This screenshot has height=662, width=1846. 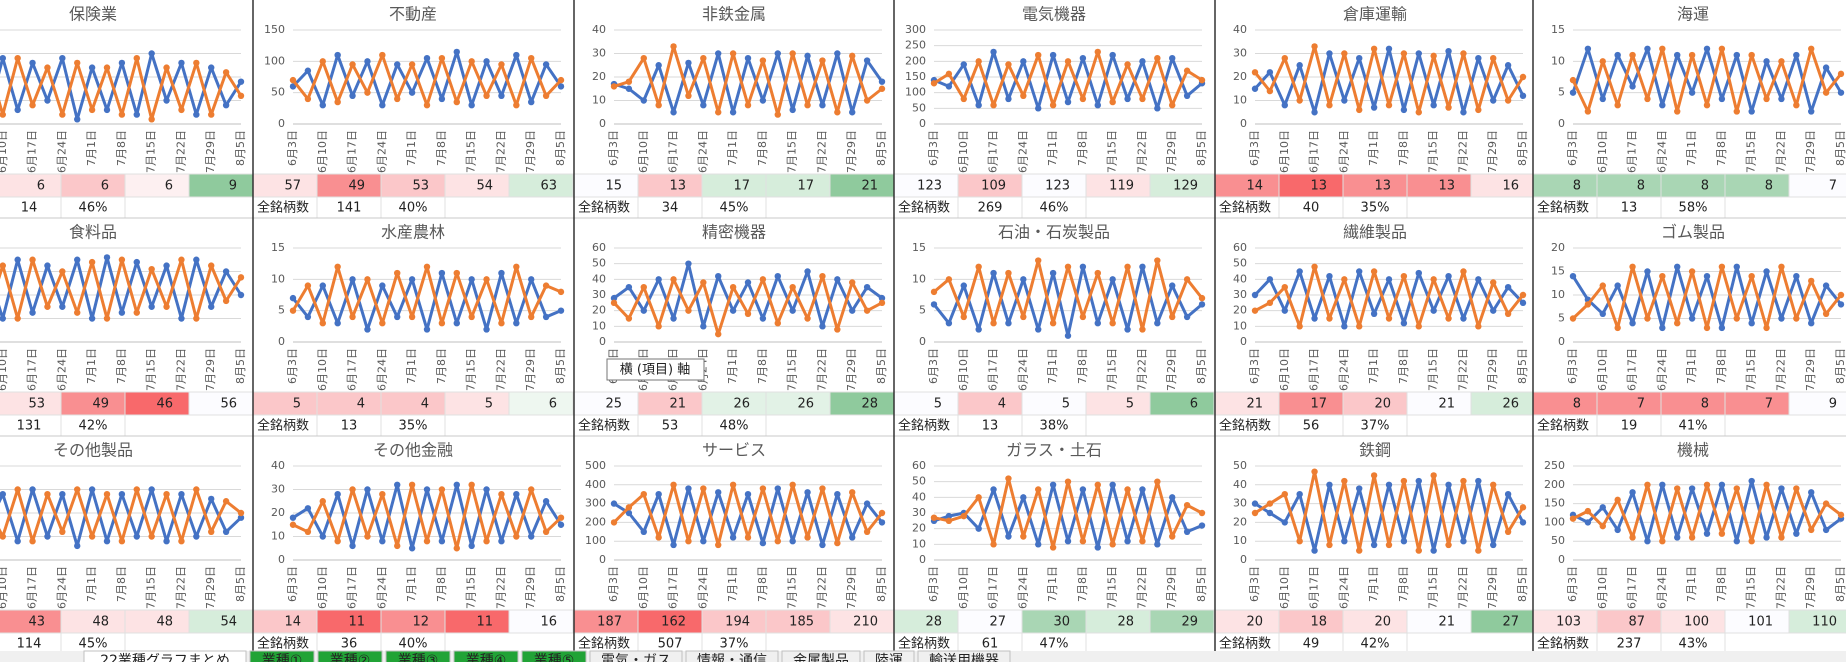 I want to click on cell-value: 53, so click(x=420, y=186).